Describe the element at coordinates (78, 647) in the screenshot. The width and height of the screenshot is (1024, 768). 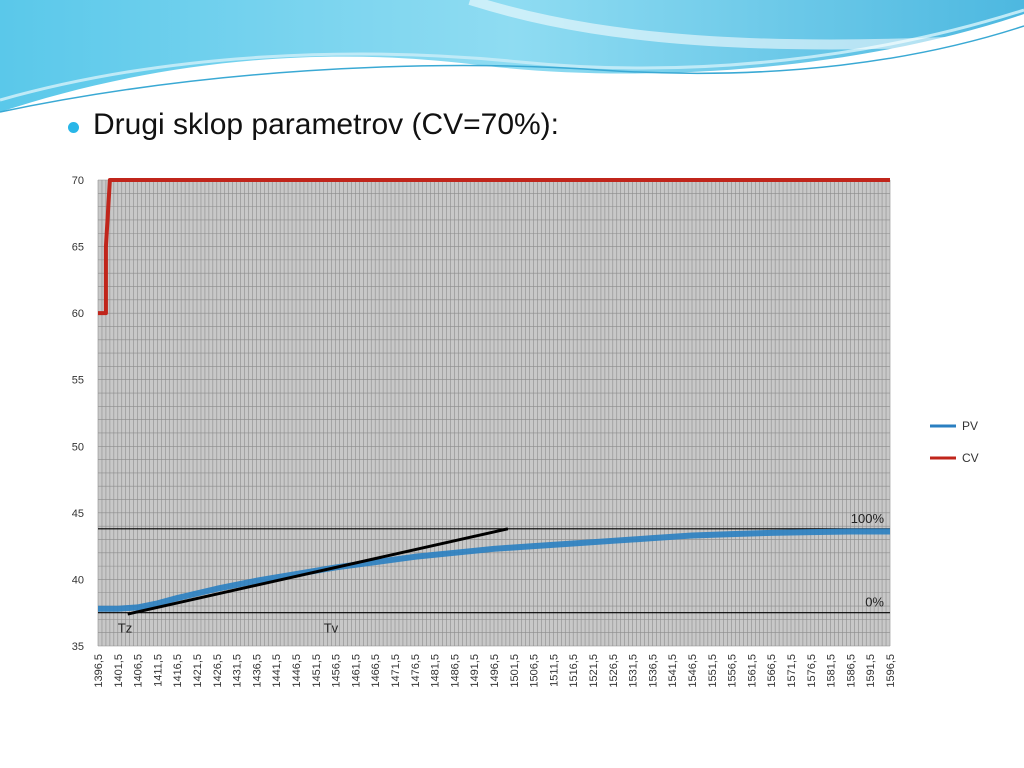
I see `y-tick-label: 35` at that location.